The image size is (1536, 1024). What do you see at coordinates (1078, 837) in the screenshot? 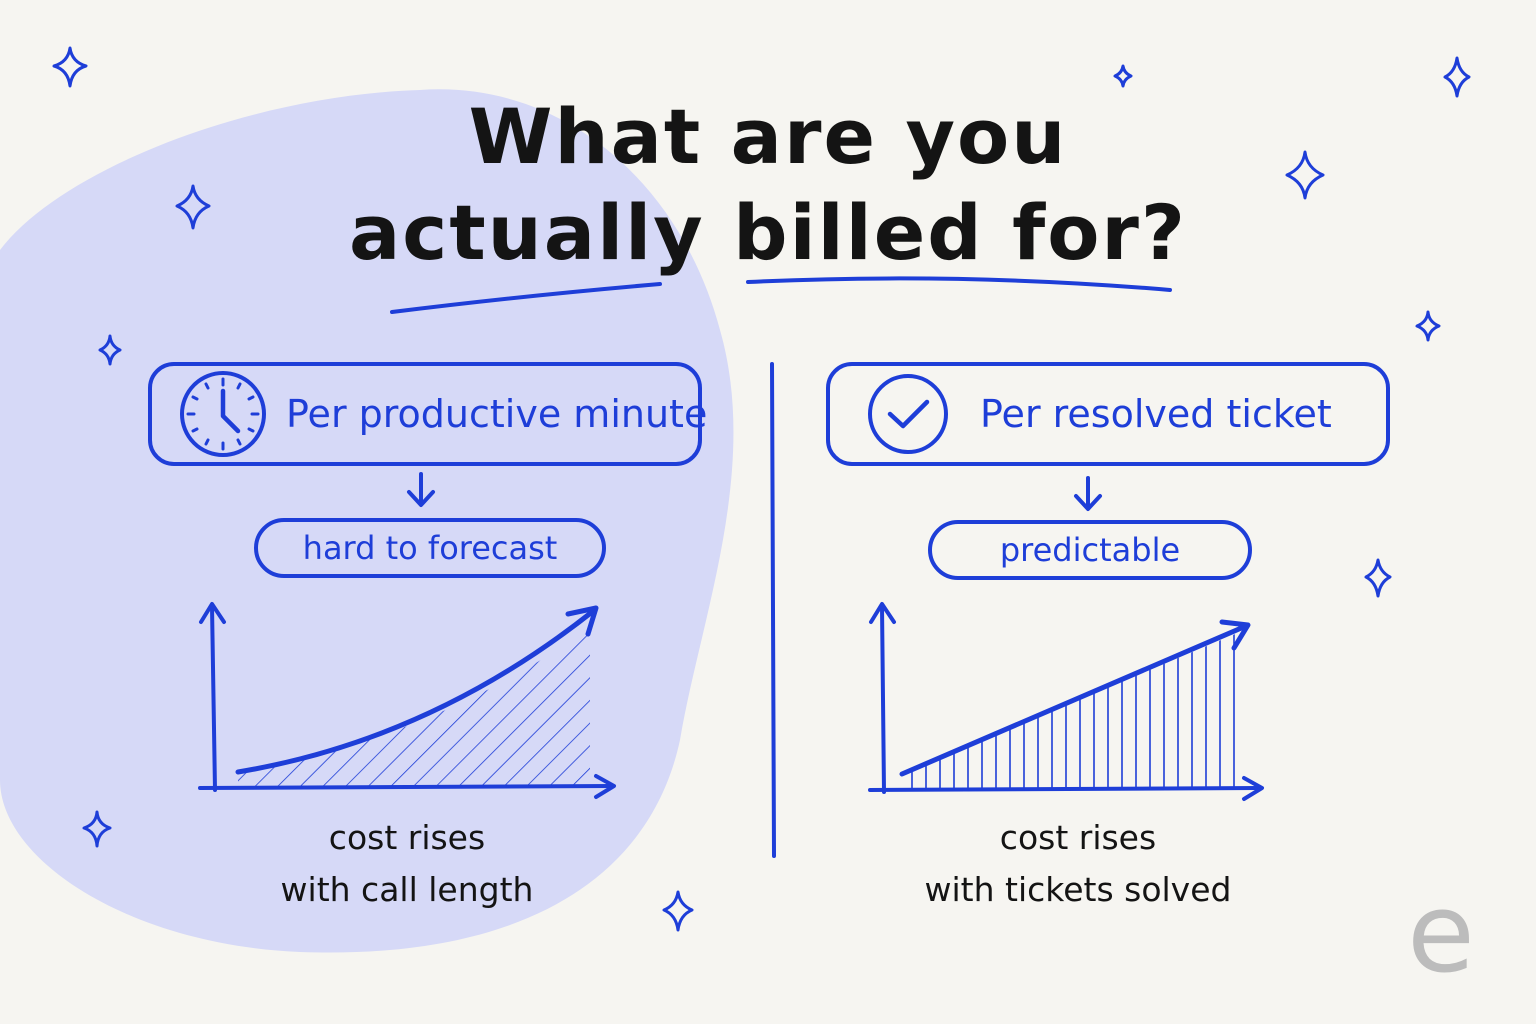
I see `right-caption-line-1: cost rises` at bounding box center [1078, 837].